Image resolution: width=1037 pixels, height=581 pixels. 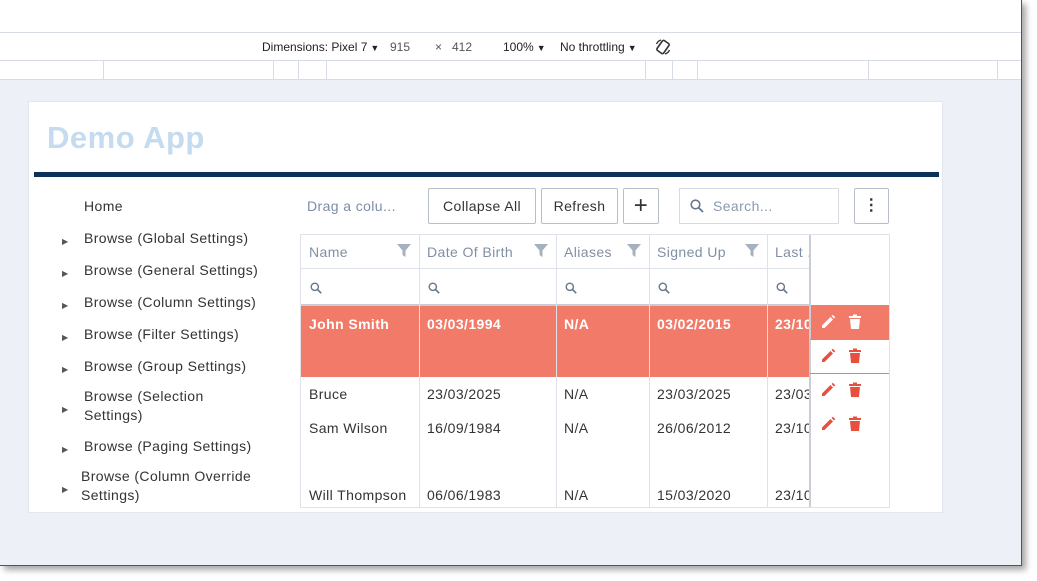 What do you see at coordinates (328, 252) in the screenshot?
I see `column-header-label: Name` at bounding box center [328, 252].